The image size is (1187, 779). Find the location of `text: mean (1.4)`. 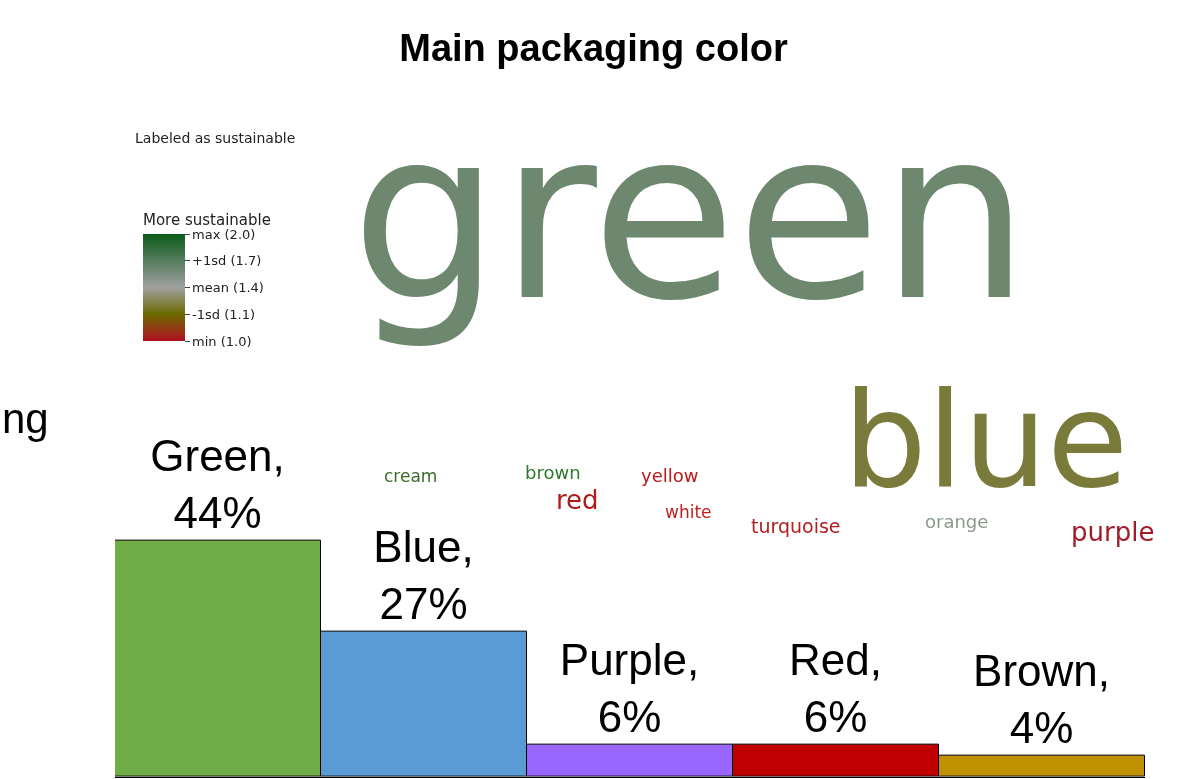

text: mean (1.4) is located at coordinates (228, 288).